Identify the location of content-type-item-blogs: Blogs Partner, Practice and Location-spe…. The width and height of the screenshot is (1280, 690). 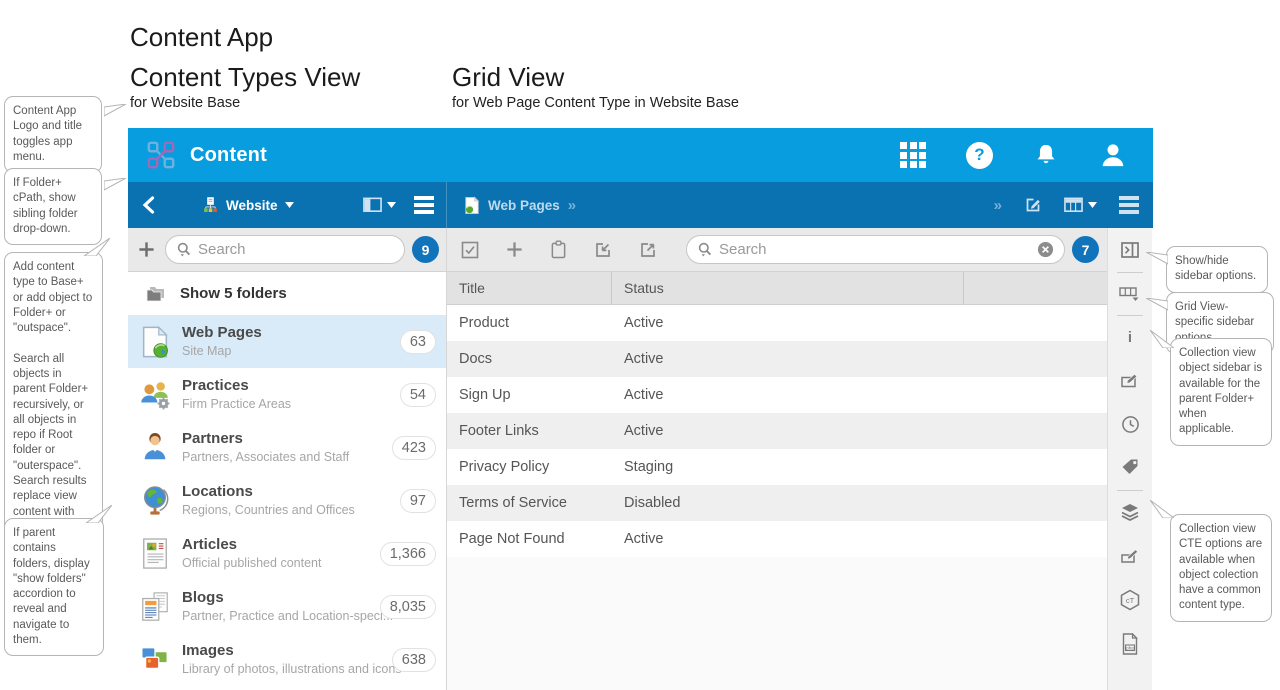
(287, 606).